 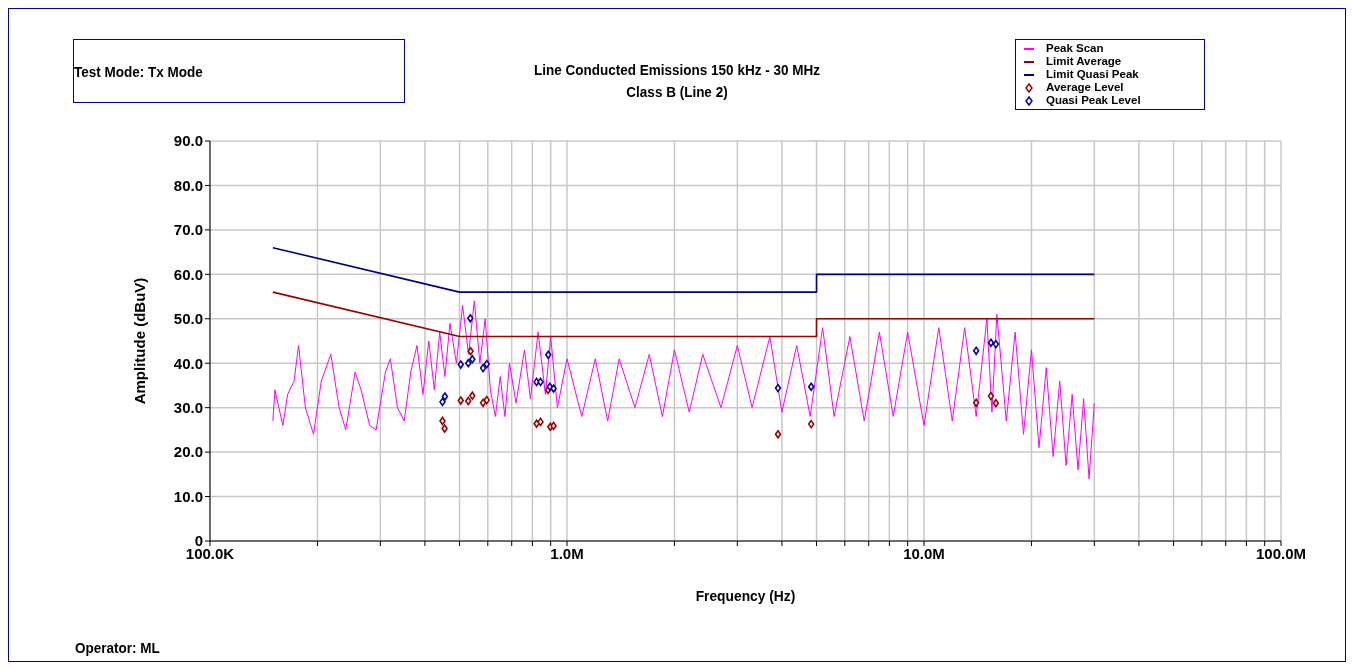 What do you see at coordinates (188, 230) in the screenshot?
I see `y-tick-label: 70.0` at bounding box center [188, 230].